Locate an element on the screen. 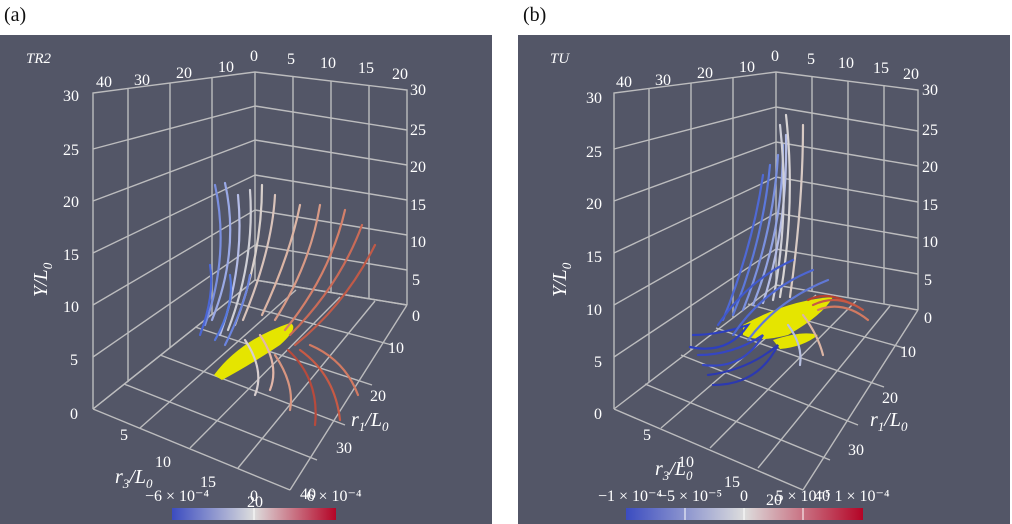 The height and width of the screenshot is (524, 1012). panel-a-name: TR2 is located at coordinates (39, 59).